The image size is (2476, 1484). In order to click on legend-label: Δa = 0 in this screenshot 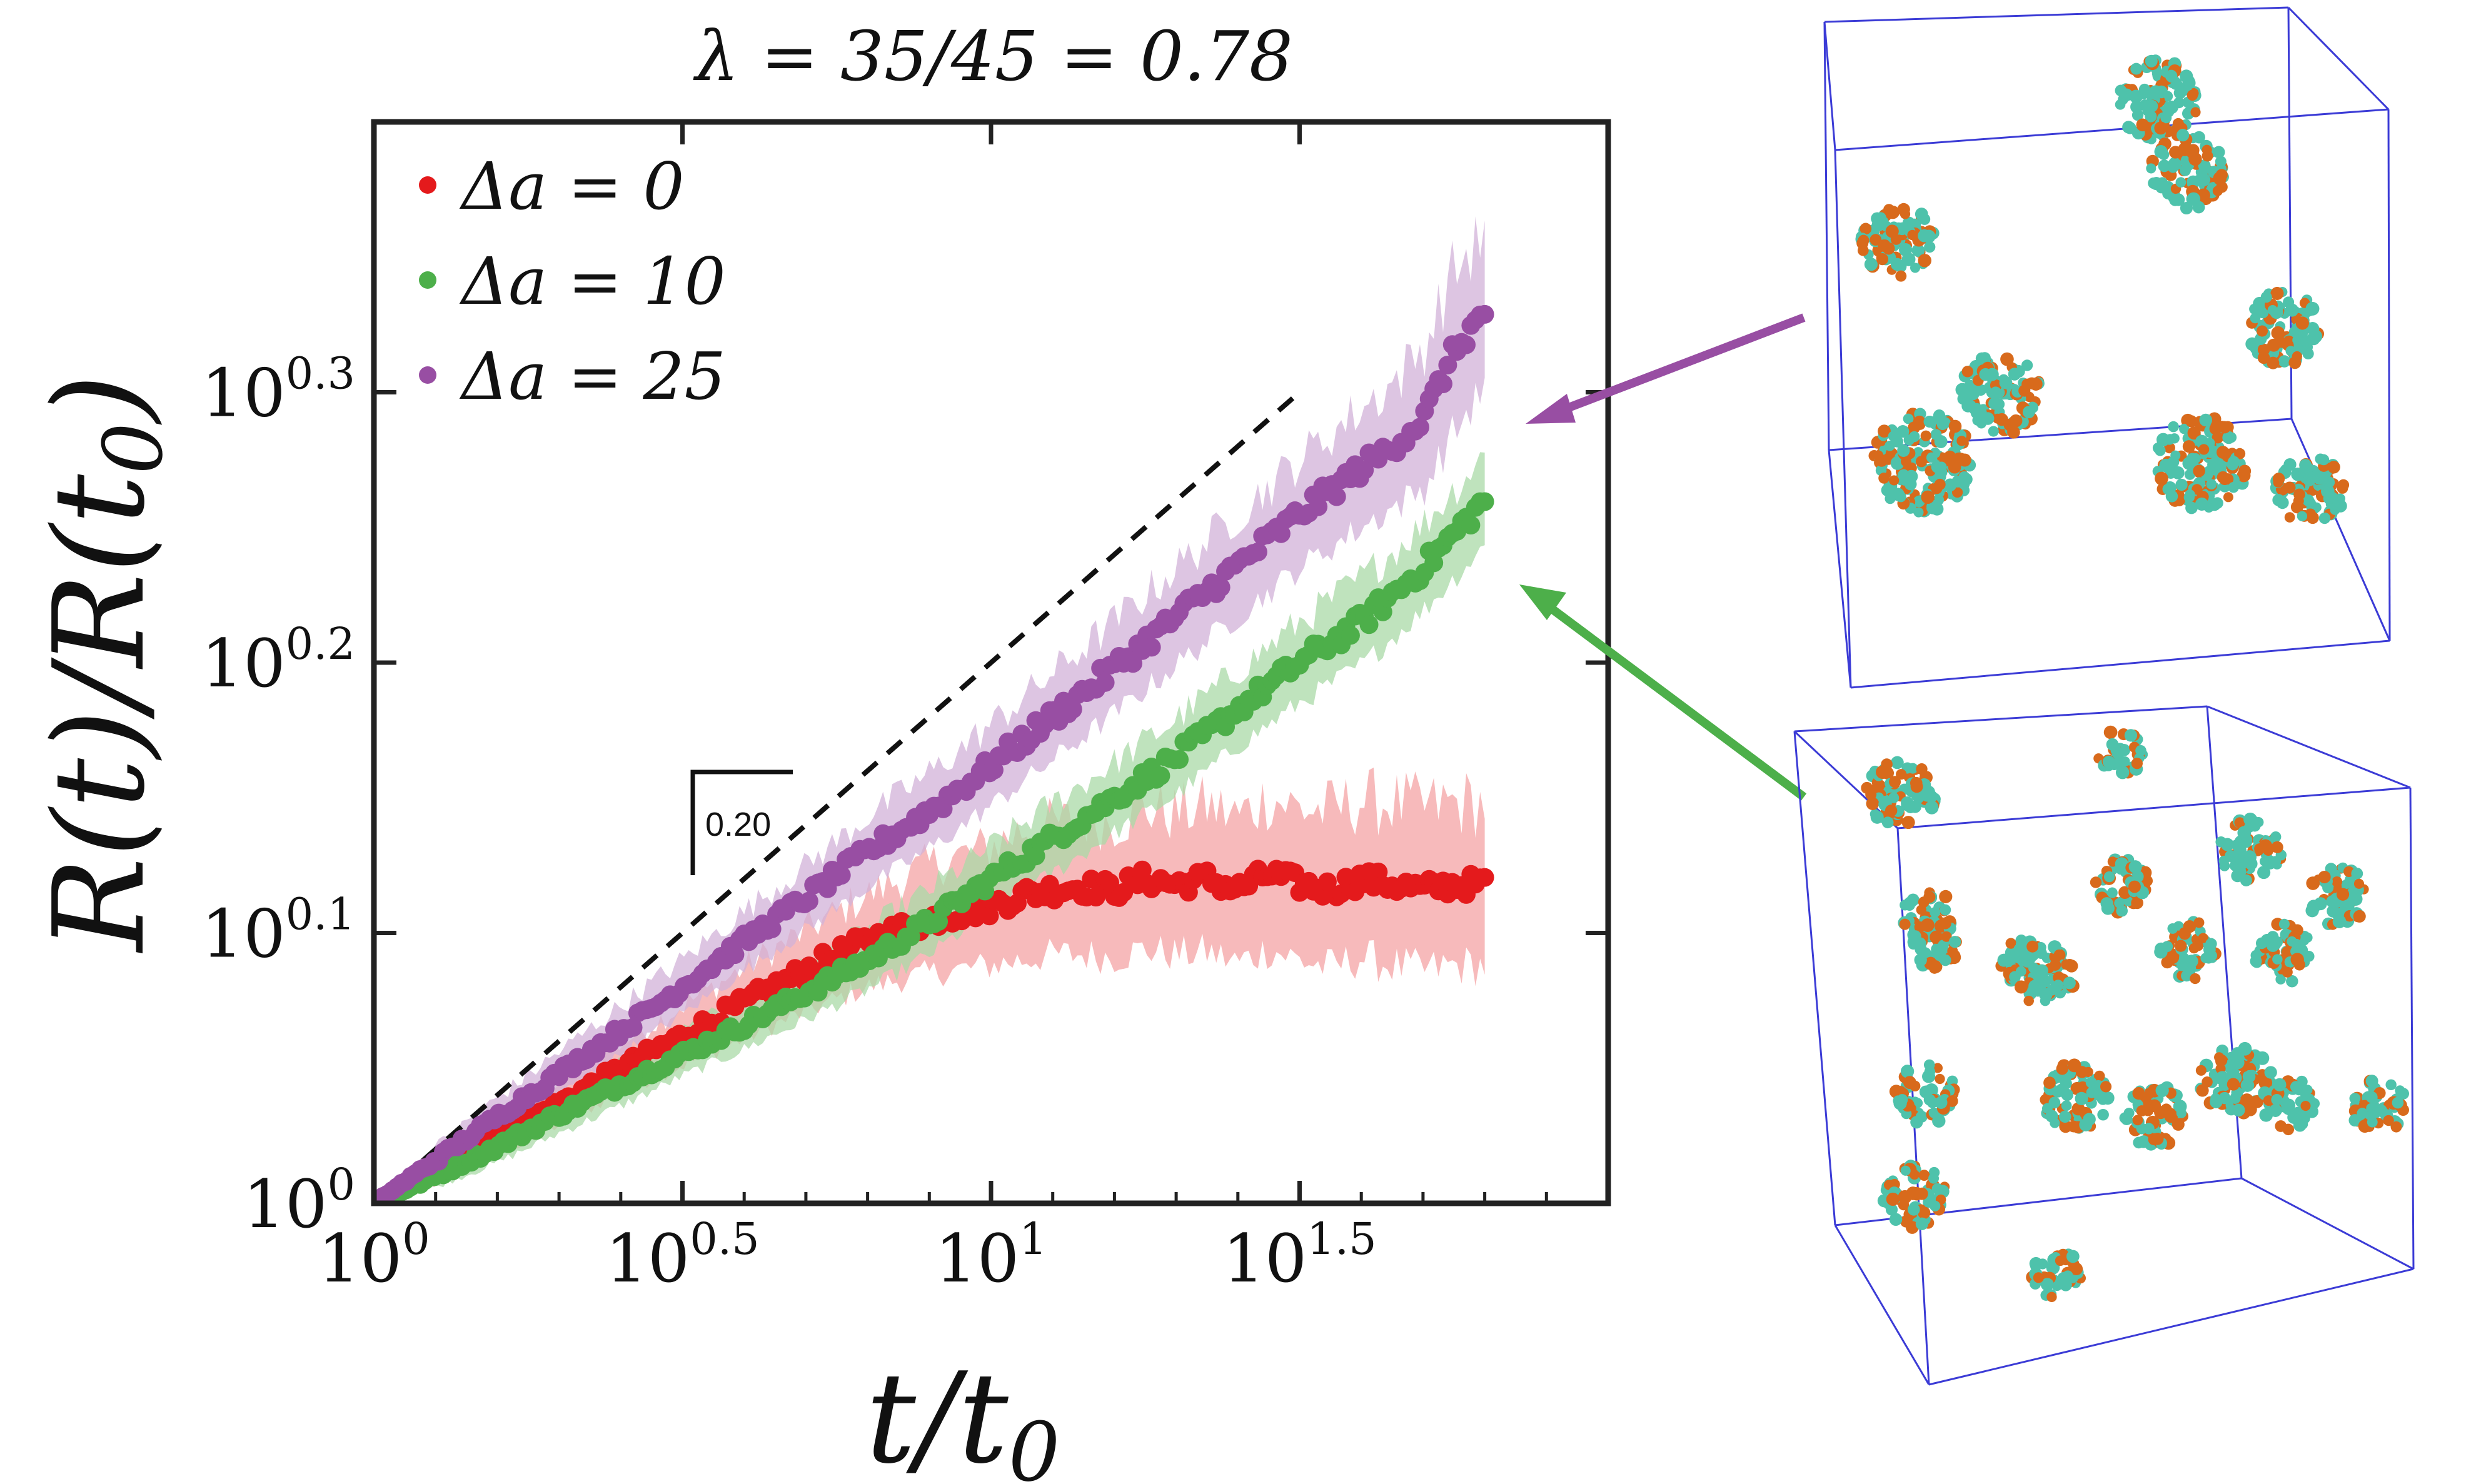, I will do `click(572, 186)`.